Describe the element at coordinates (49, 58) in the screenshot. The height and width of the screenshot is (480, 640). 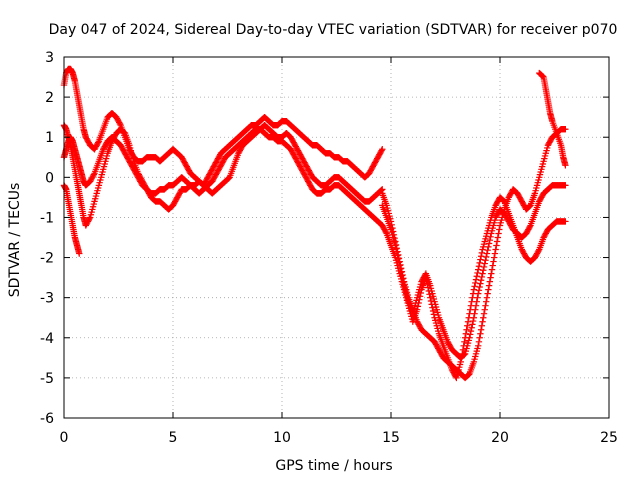
I see `y-tick-label: 3` at that location.